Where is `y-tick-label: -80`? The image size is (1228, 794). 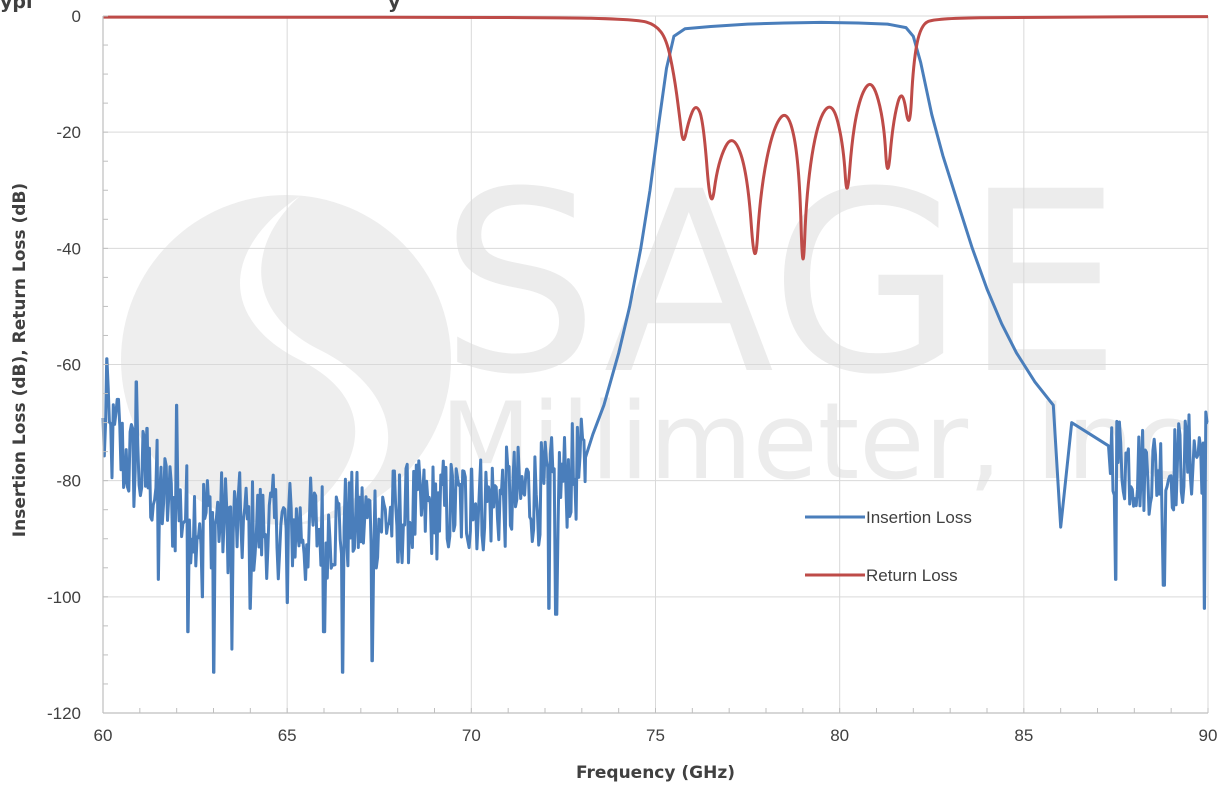
y-tick-label: -80 is located at coordinates (68, 481).